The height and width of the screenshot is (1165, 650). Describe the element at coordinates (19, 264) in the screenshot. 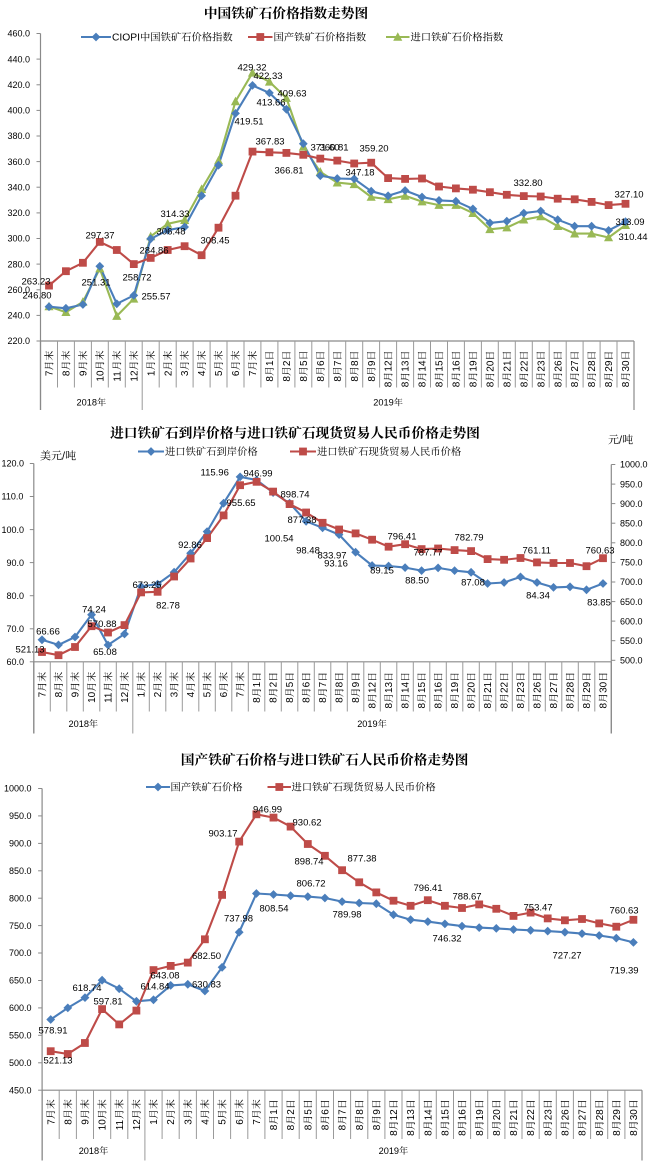

I see `svg-text: 280.0` at that location.